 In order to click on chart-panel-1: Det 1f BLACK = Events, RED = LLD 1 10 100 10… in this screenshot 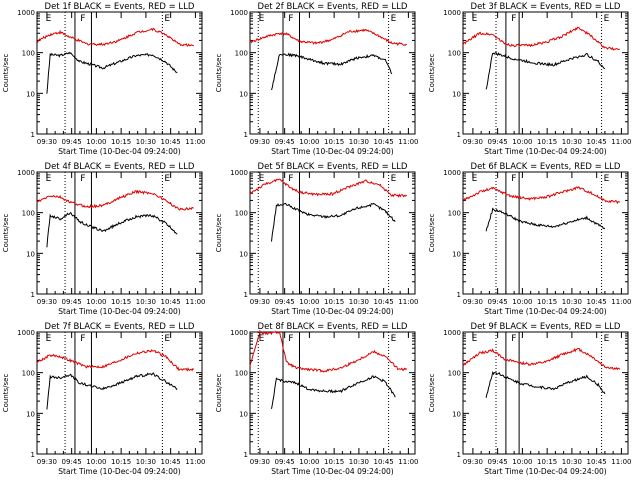, I will do `click(103, 79)`.